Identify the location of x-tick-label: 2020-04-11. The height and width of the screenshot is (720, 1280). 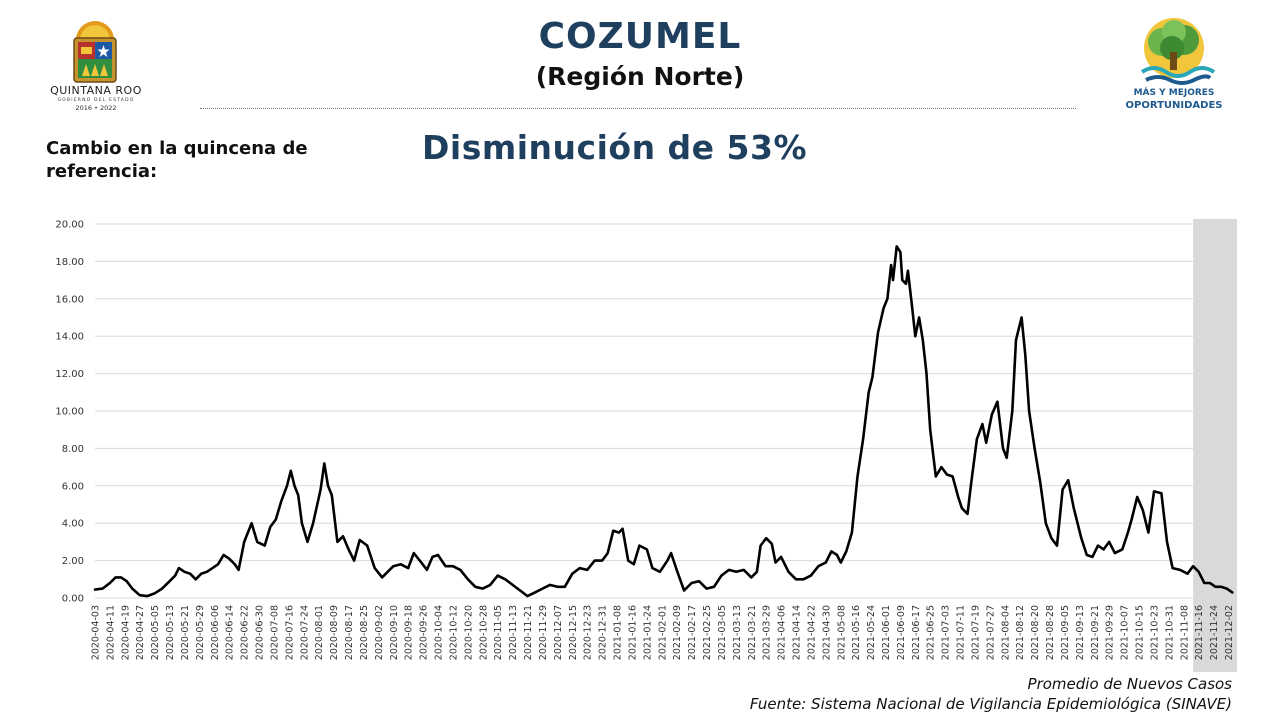
(110, 632).